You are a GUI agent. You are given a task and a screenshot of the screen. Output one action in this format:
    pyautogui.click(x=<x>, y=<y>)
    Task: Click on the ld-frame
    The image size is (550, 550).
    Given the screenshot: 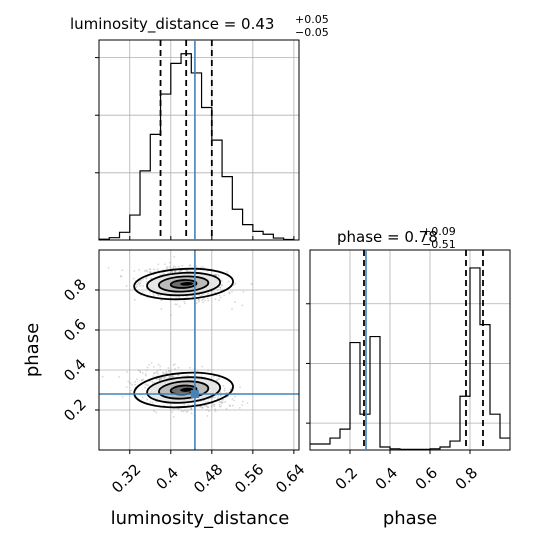 What is the action you would take?
    pyautogui.click(x=199, y=140)
    